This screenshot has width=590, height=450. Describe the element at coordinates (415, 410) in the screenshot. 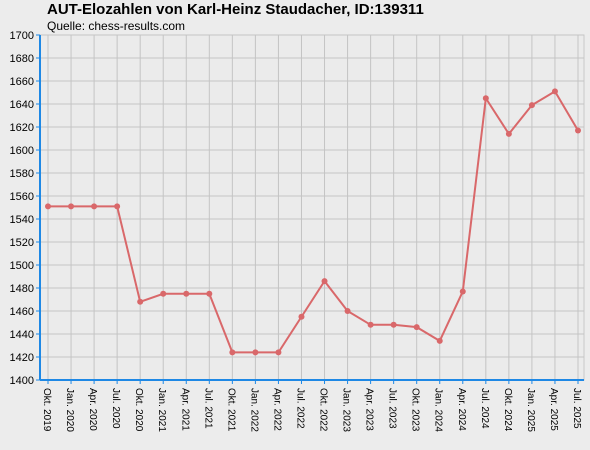

I see `x-tick-label: Okt. 2023` at that location.